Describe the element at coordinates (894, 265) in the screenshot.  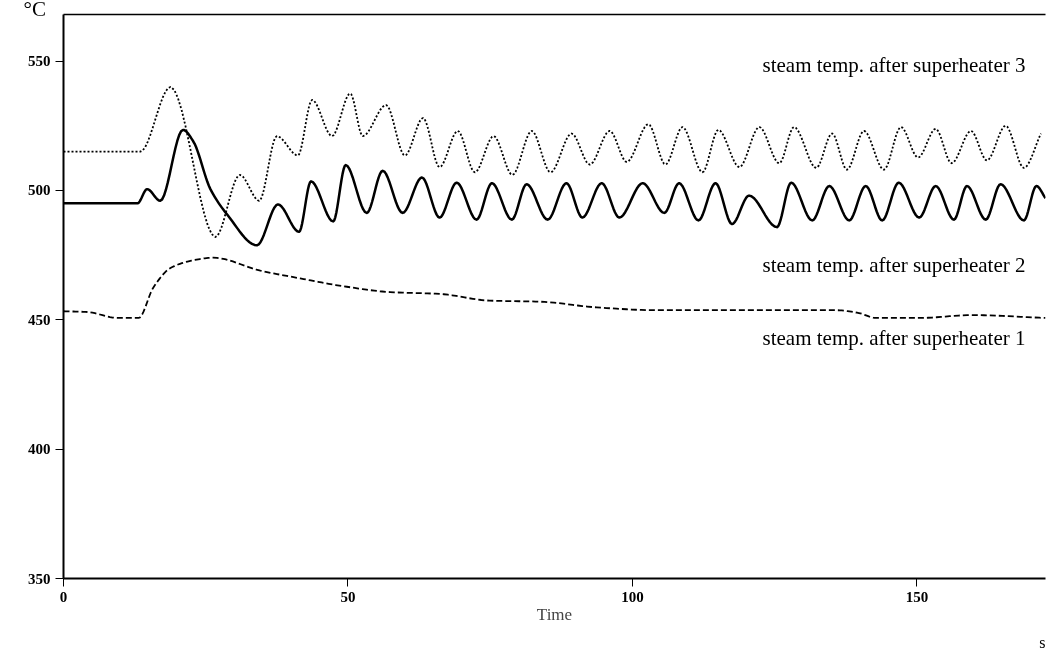
I see `series-label: steam temp. after superheater 2` at that location.